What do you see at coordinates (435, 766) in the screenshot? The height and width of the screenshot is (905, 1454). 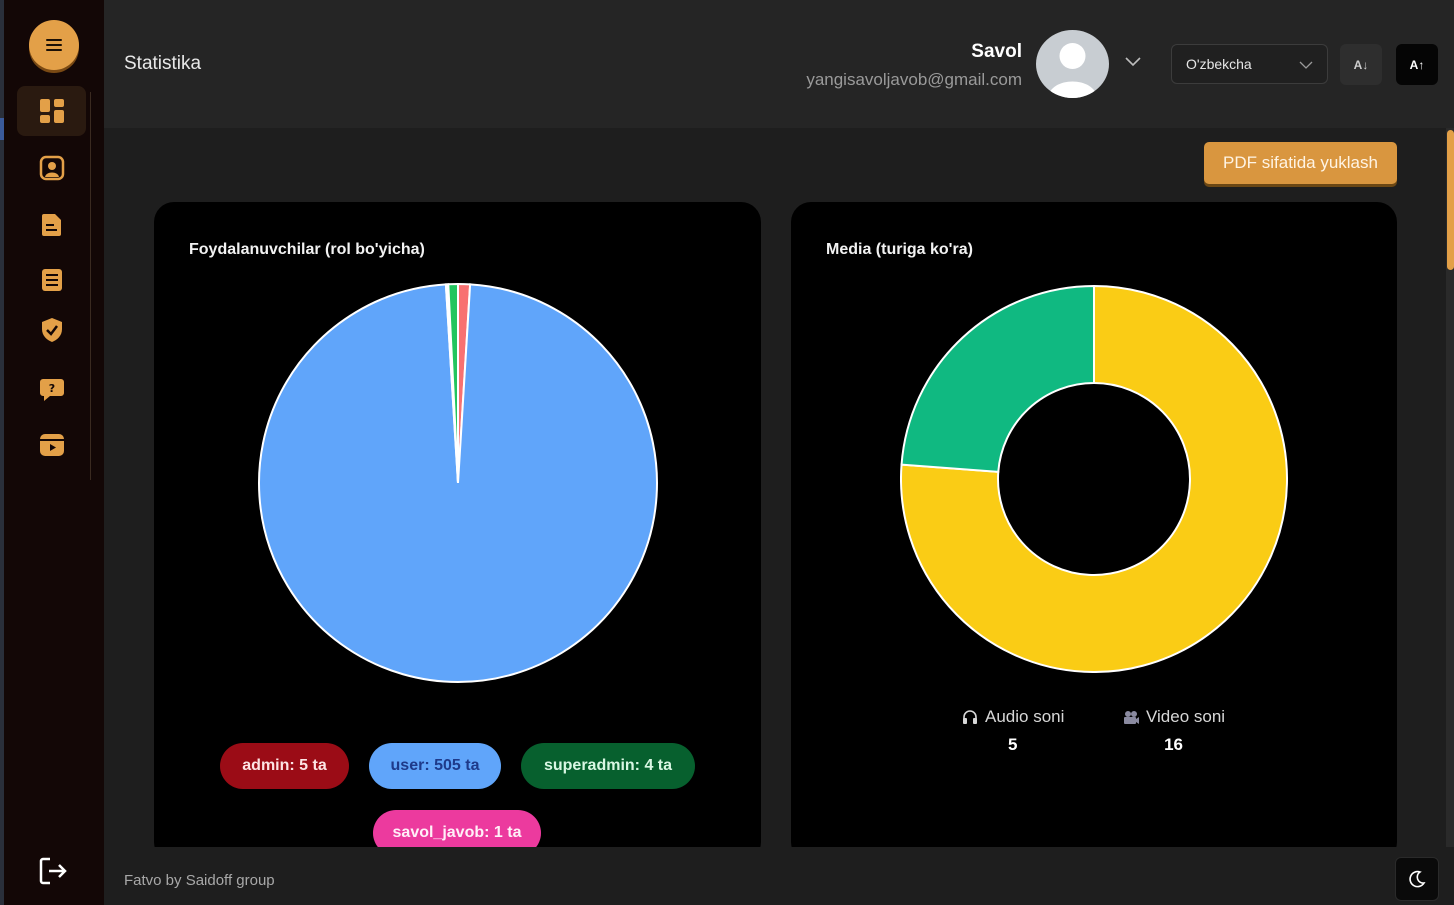 I see `legend-user: user: 505 ta` at bounding box center [435, 766].